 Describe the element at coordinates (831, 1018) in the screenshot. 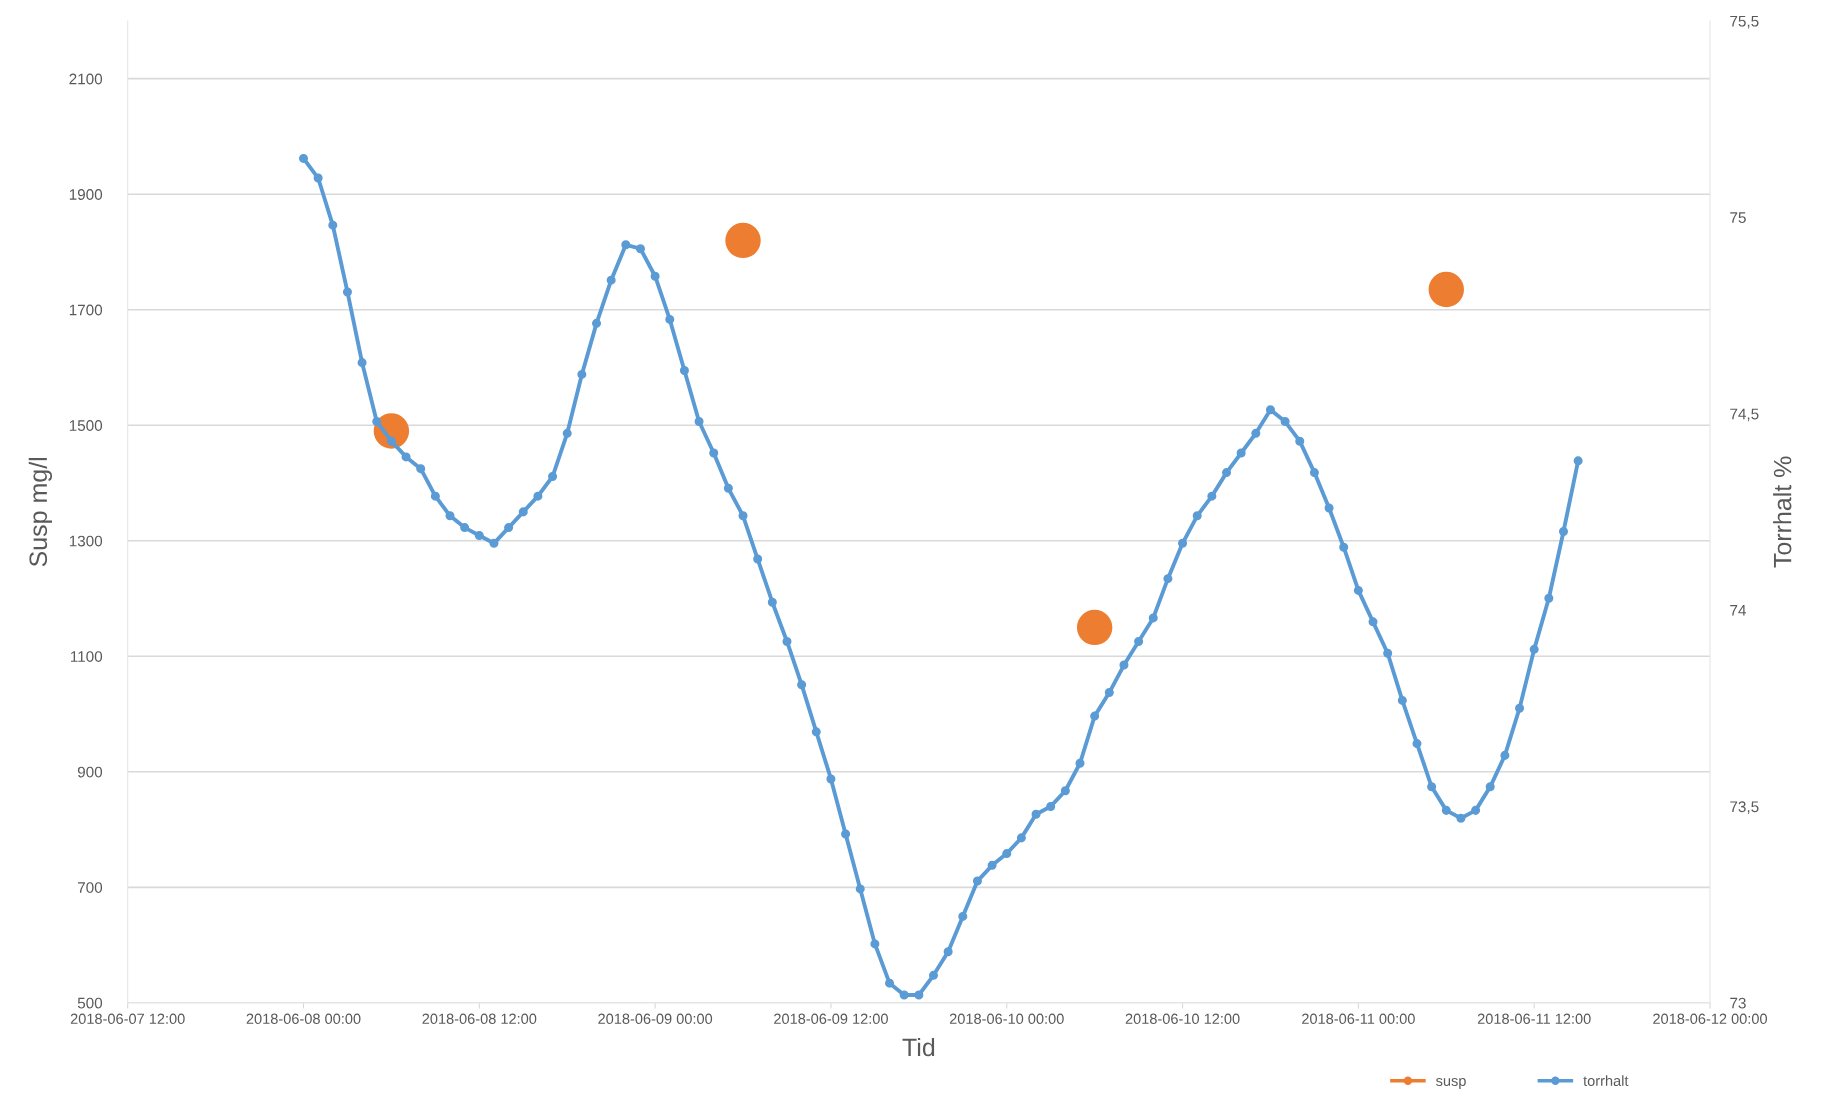

I see `x-tick-label: 2018-06-09 12:00` at that location.